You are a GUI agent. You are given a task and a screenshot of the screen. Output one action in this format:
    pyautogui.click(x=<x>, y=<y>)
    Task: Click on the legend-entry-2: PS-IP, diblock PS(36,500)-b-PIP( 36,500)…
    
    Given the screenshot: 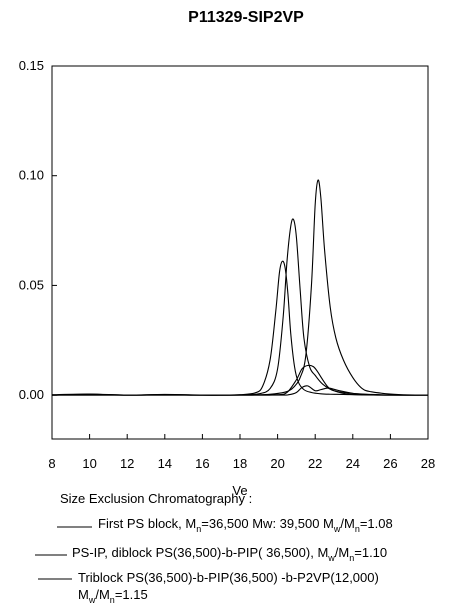 What is the action you would take?
    pyautogui.click(x=229, y=554)
    